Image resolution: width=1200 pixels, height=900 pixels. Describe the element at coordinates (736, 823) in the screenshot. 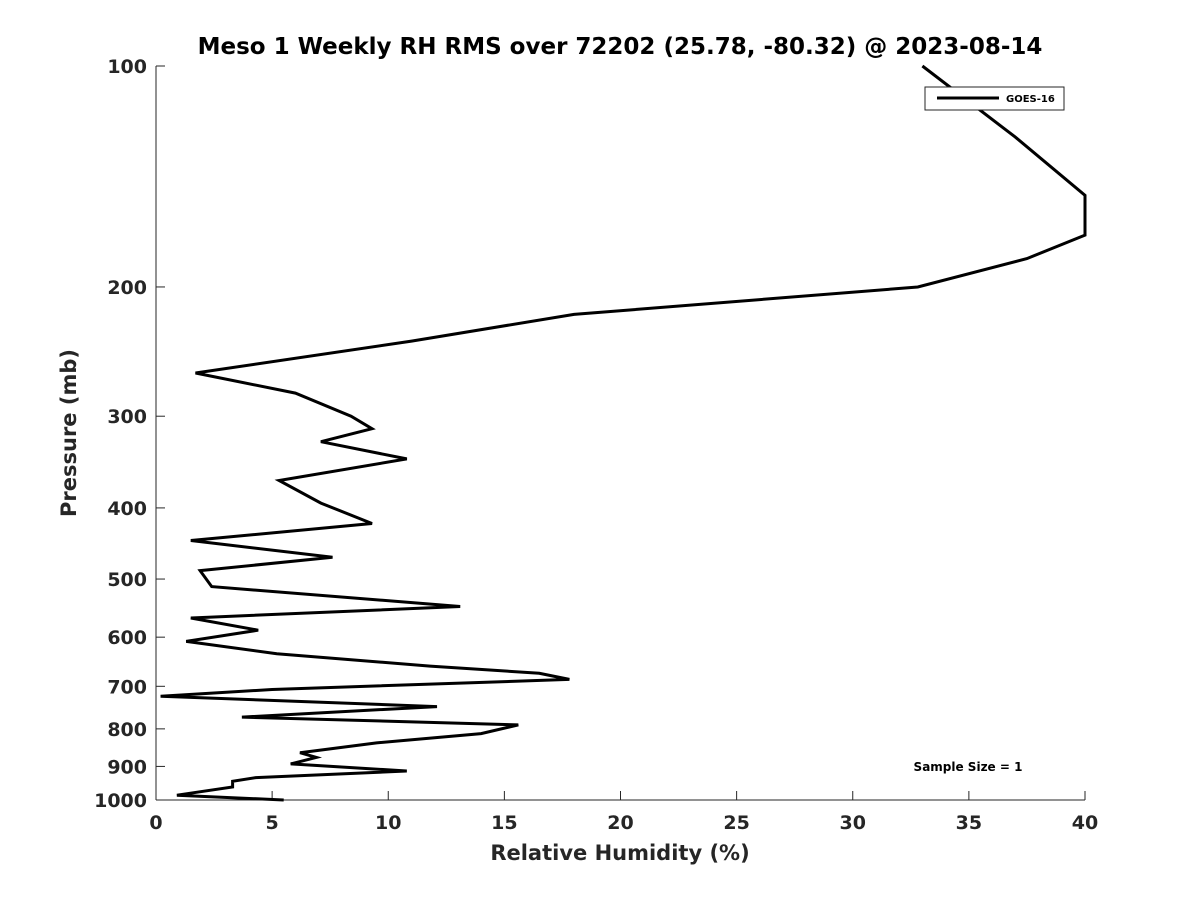

I see `x-tick-label: 25` at that location.